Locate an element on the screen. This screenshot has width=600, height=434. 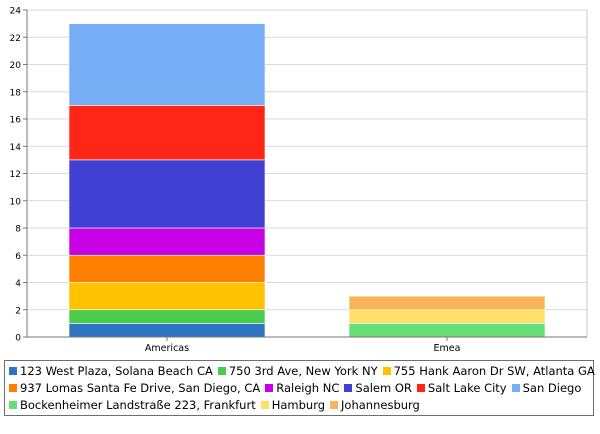
legend-item: Johannesburg is located at coordinates (375, 405).